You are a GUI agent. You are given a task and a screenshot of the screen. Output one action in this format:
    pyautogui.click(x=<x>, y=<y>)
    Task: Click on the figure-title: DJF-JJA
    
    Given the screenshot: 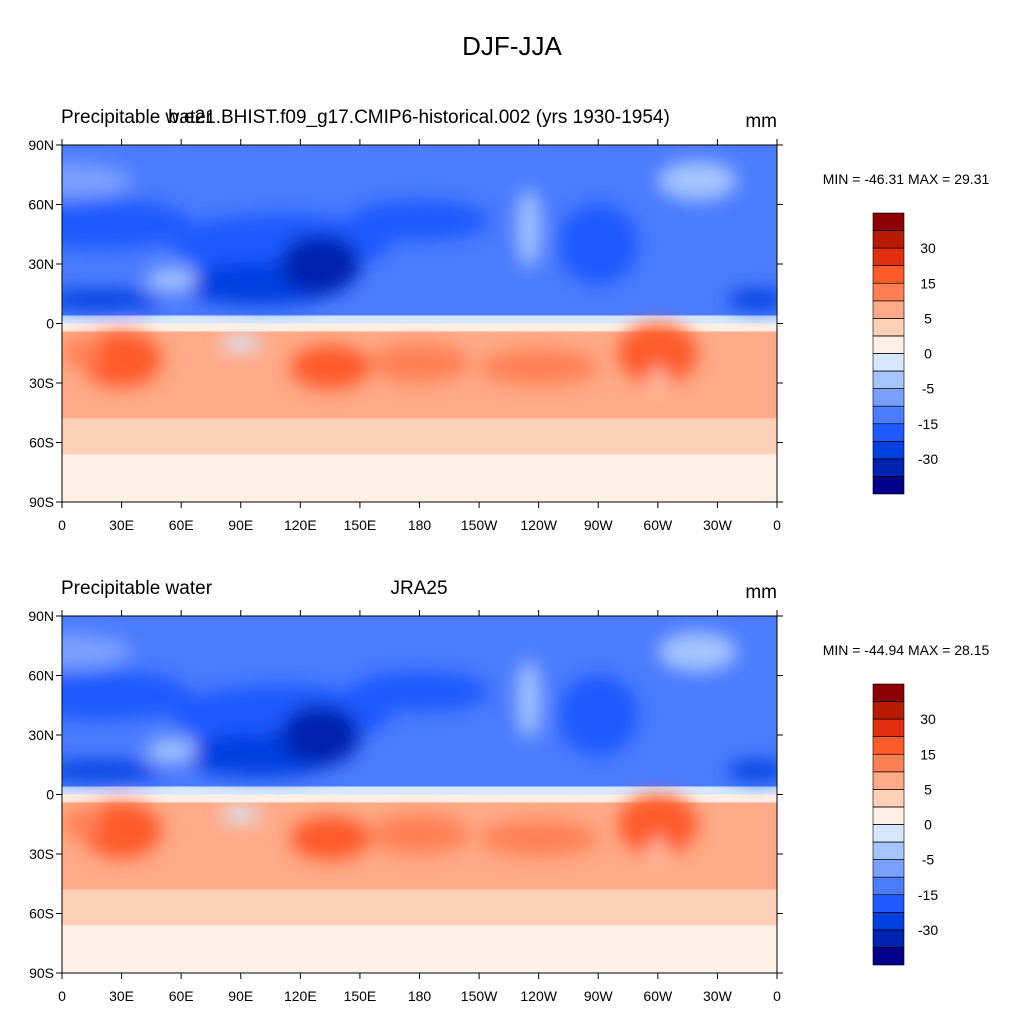 What is the action you would take?
    pyautogui.click(x=512, y=46)
    